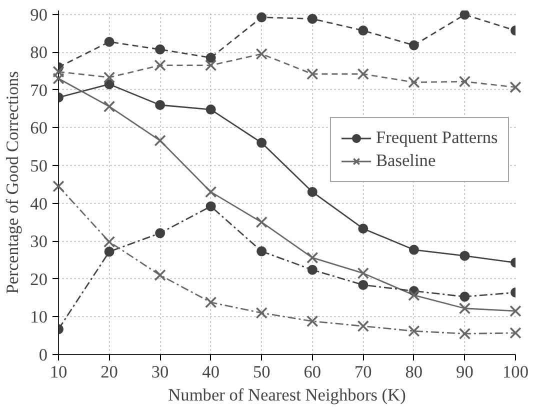  I want to click on x-tick-label: 20, so click(109, 372).